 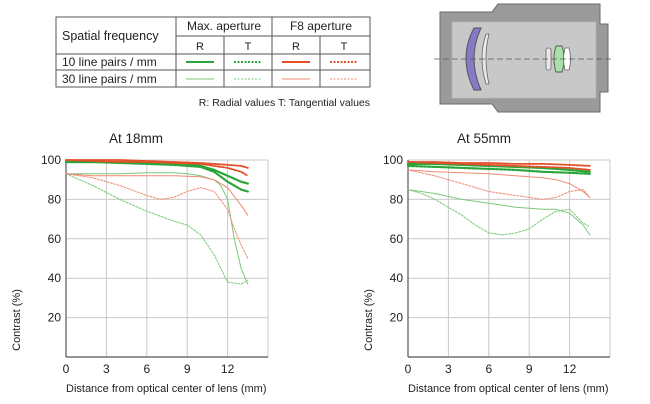 I want to click on chart2-ytick-label: 40, so click(x=397, y=278).